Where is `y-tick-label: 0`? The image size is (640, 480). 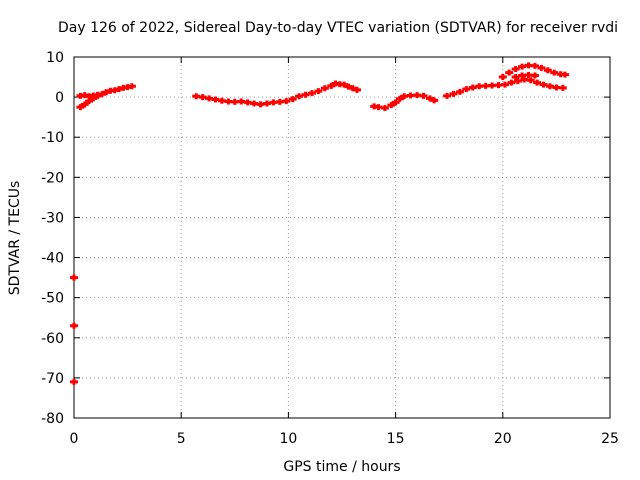 y-tick-label: 0 is located at coordinates (59, 98).